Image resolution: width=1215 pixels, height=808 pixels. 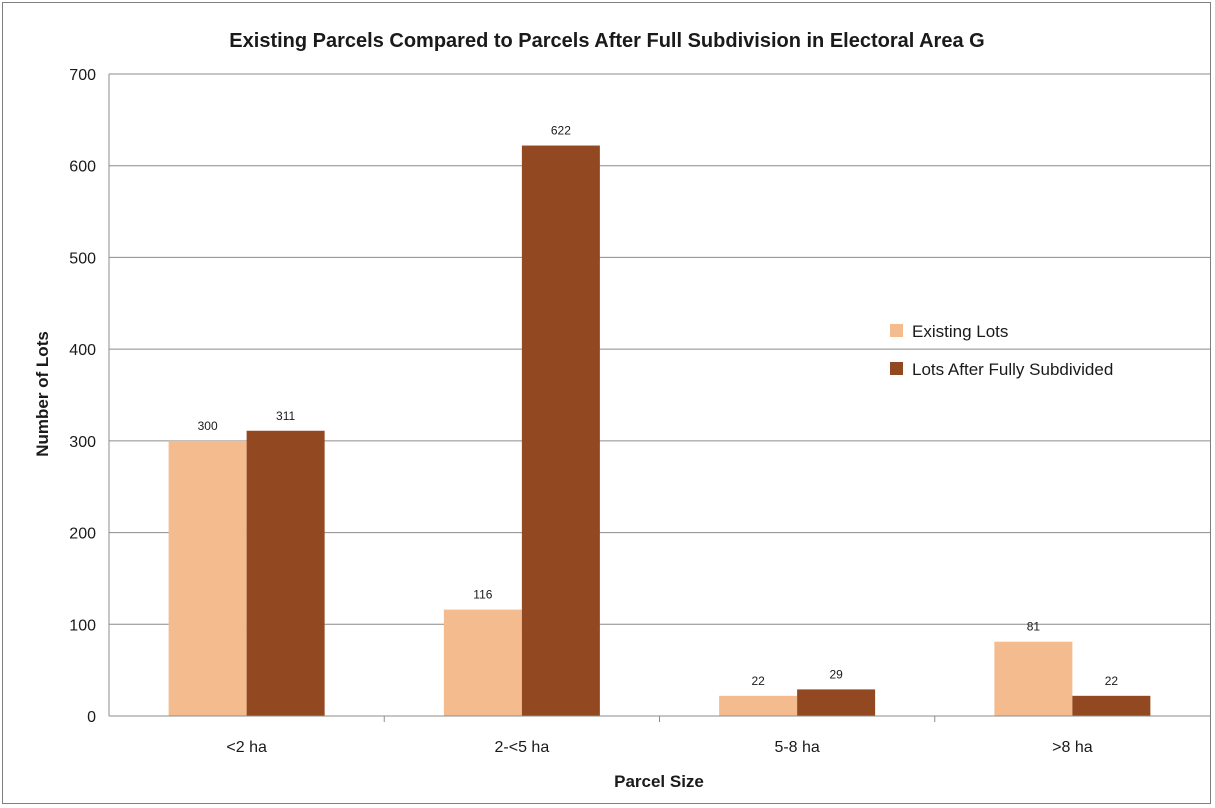 I want to click on data-label: 622, so click(x=561, y=131).